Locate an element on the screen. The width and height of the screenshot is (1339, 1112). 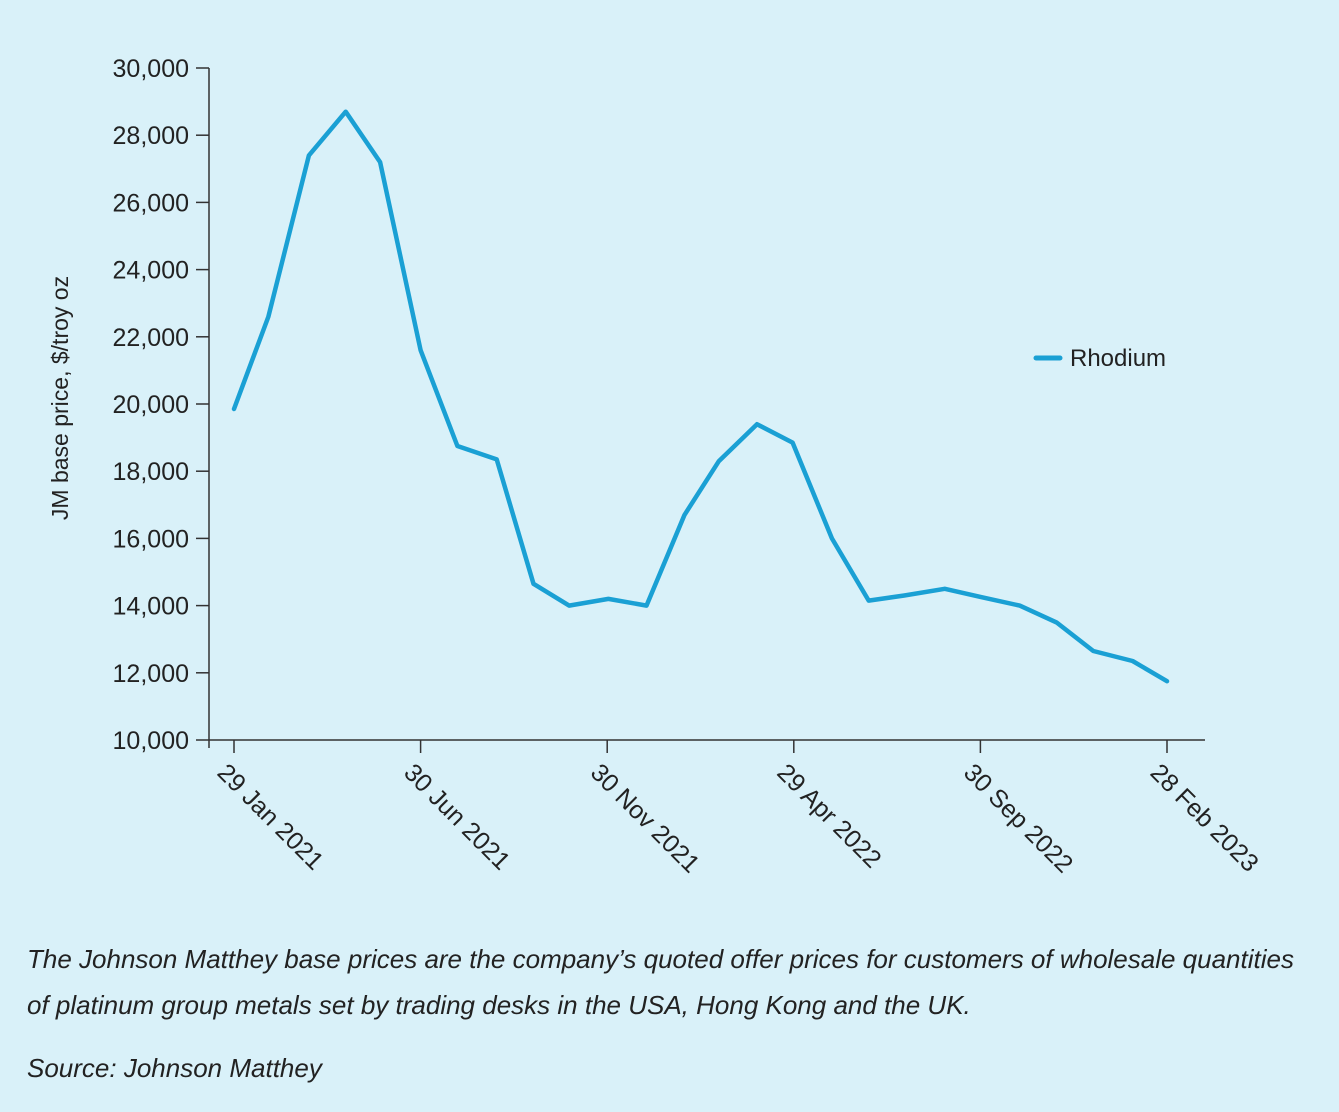
x-tick-label: 28 Feb 2023 is located at coordinates (1204, 817).